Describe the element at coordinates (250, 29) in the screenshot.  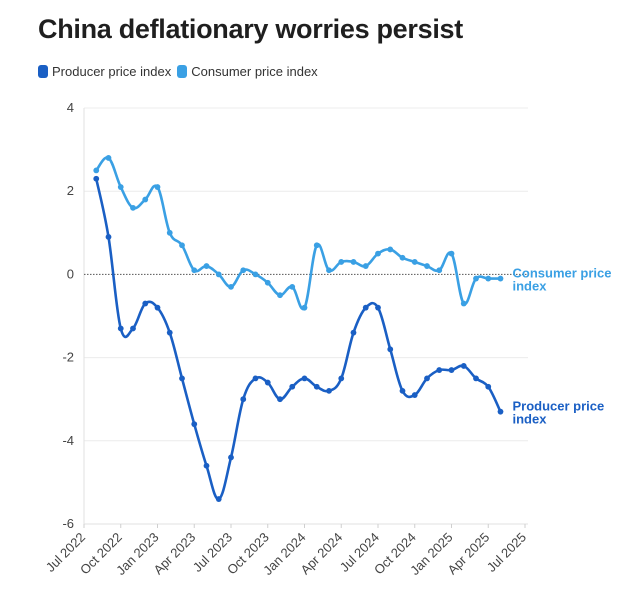
I see `chart-title: China deflationary worries persist` at that location.